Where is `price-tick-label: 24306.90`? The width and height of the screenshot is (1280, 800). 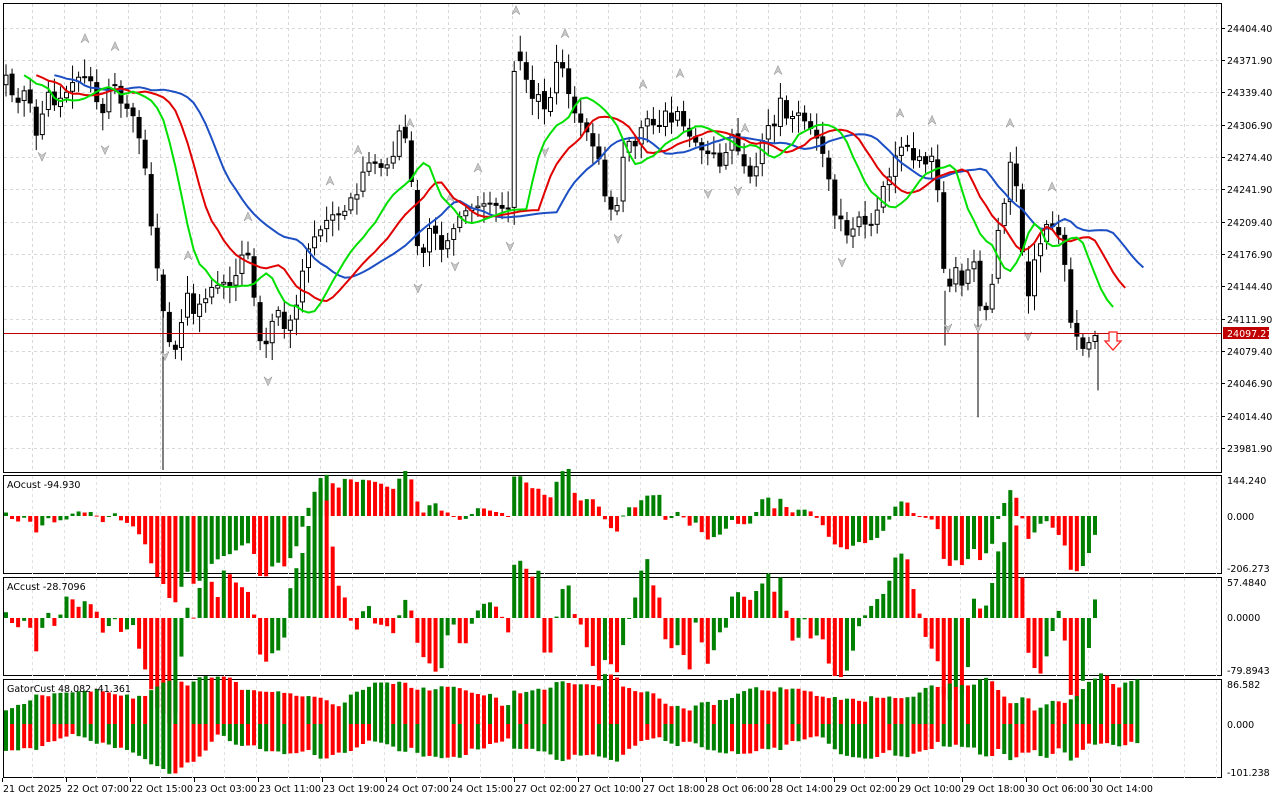
price-tick-label: 24306.90 is located at coordinates (1249, 126).